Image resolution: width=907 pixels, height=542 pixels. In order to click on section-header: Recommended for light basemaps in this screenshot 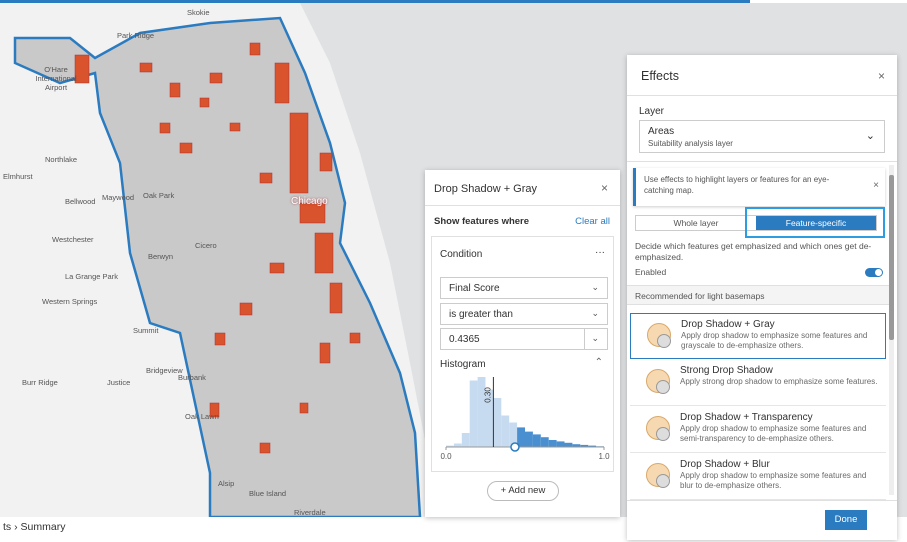, I will do `click(758, 295)`.